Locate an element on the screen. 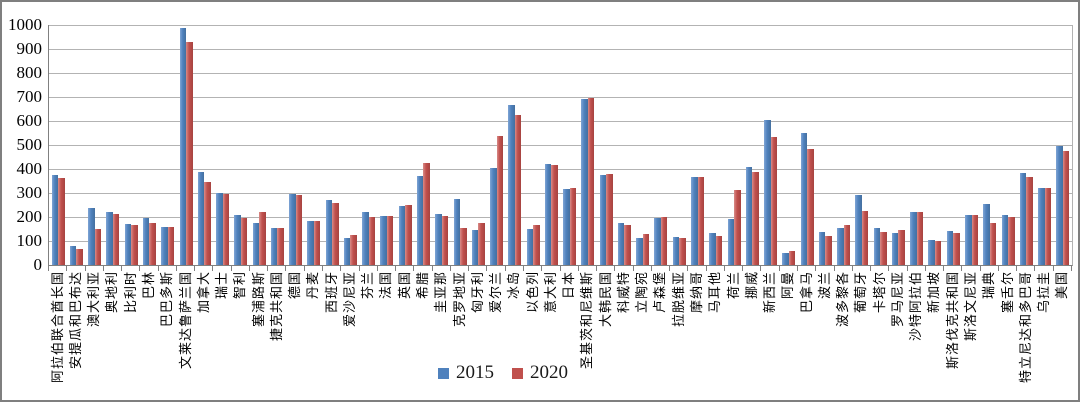 The width and height of the screenshot is (1080, 402). x-axis-label-text: 丹麦 is located at coordinates (313, 285).